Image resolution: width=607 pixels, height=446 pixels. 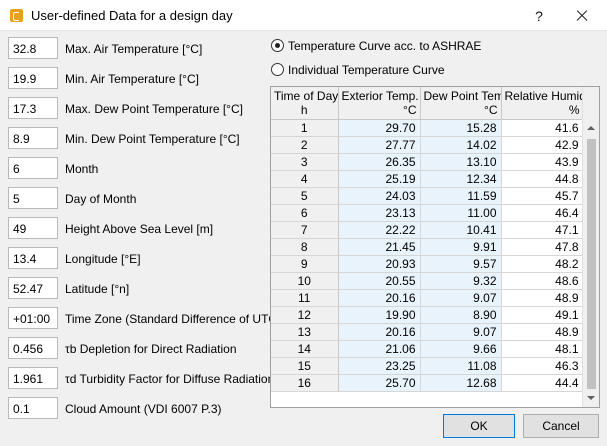 I want to click on cell-relative-humidity: 44.8, so click(x=542, y=179).